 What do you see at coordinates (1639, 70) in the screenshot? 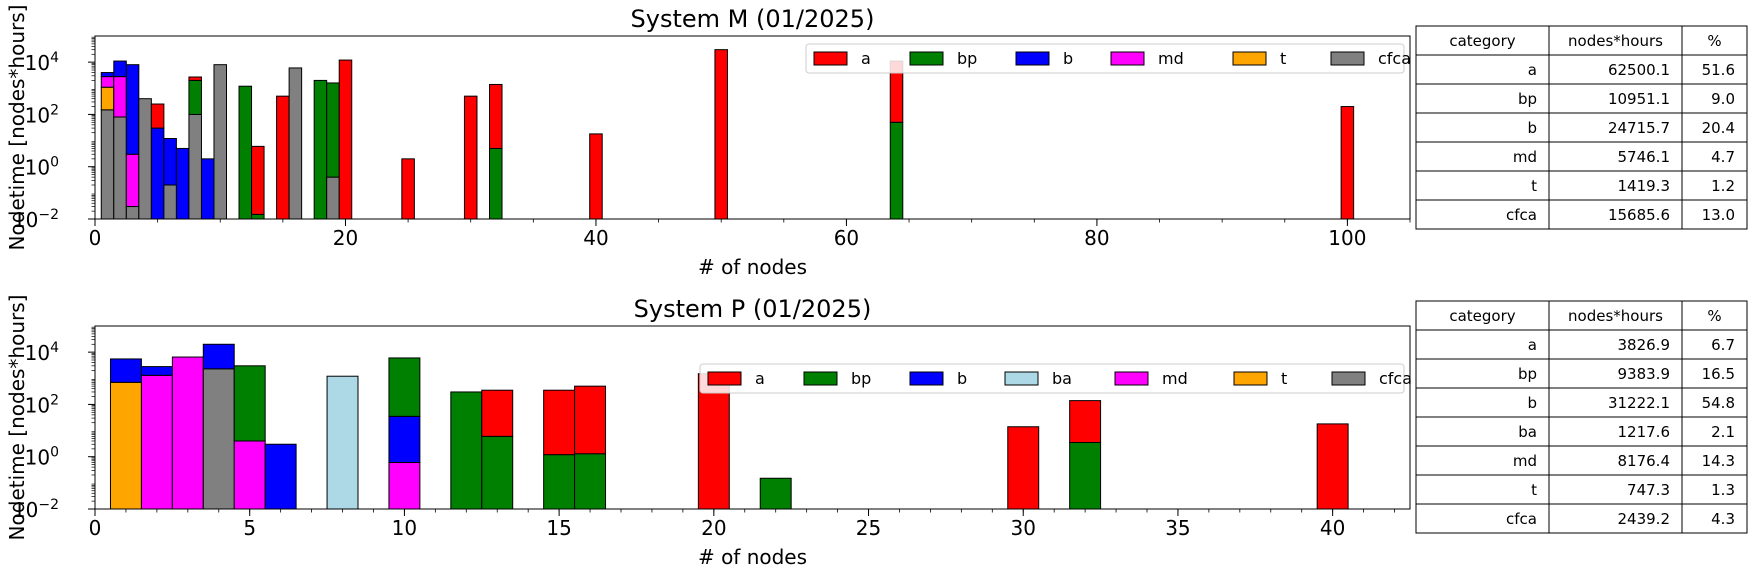
I see `table-value: 62500.1` at bounding box center [1639, 70].